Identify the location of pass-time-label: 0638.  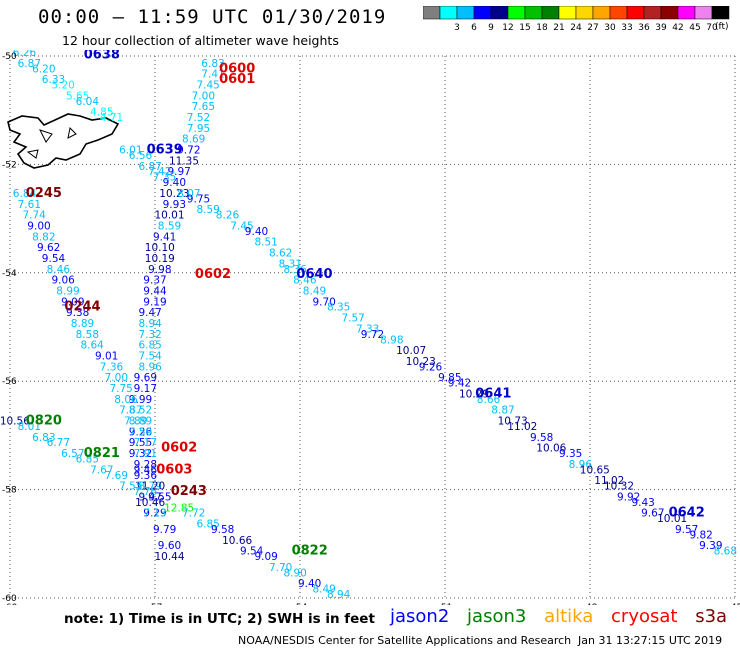
(102, 56).